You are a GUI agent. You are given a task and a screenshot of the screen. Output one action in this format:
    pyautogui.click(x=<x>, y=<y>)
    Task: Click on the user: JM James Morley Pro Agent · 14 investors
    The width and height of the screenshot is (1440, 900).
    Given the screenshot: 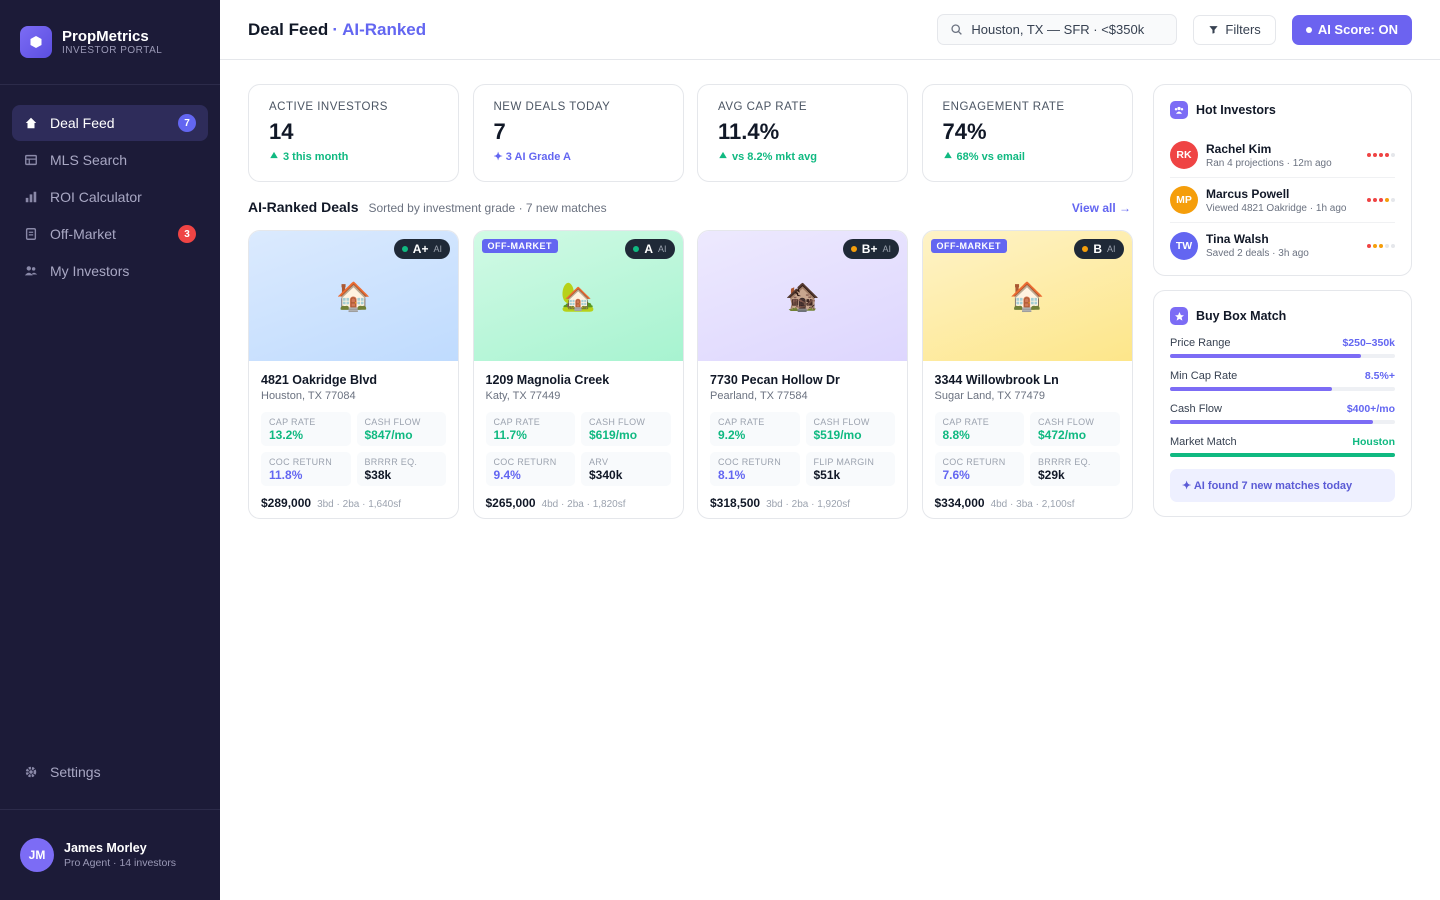 What is the action you would take?
    pyautogui.click(x=110, y=854)
    